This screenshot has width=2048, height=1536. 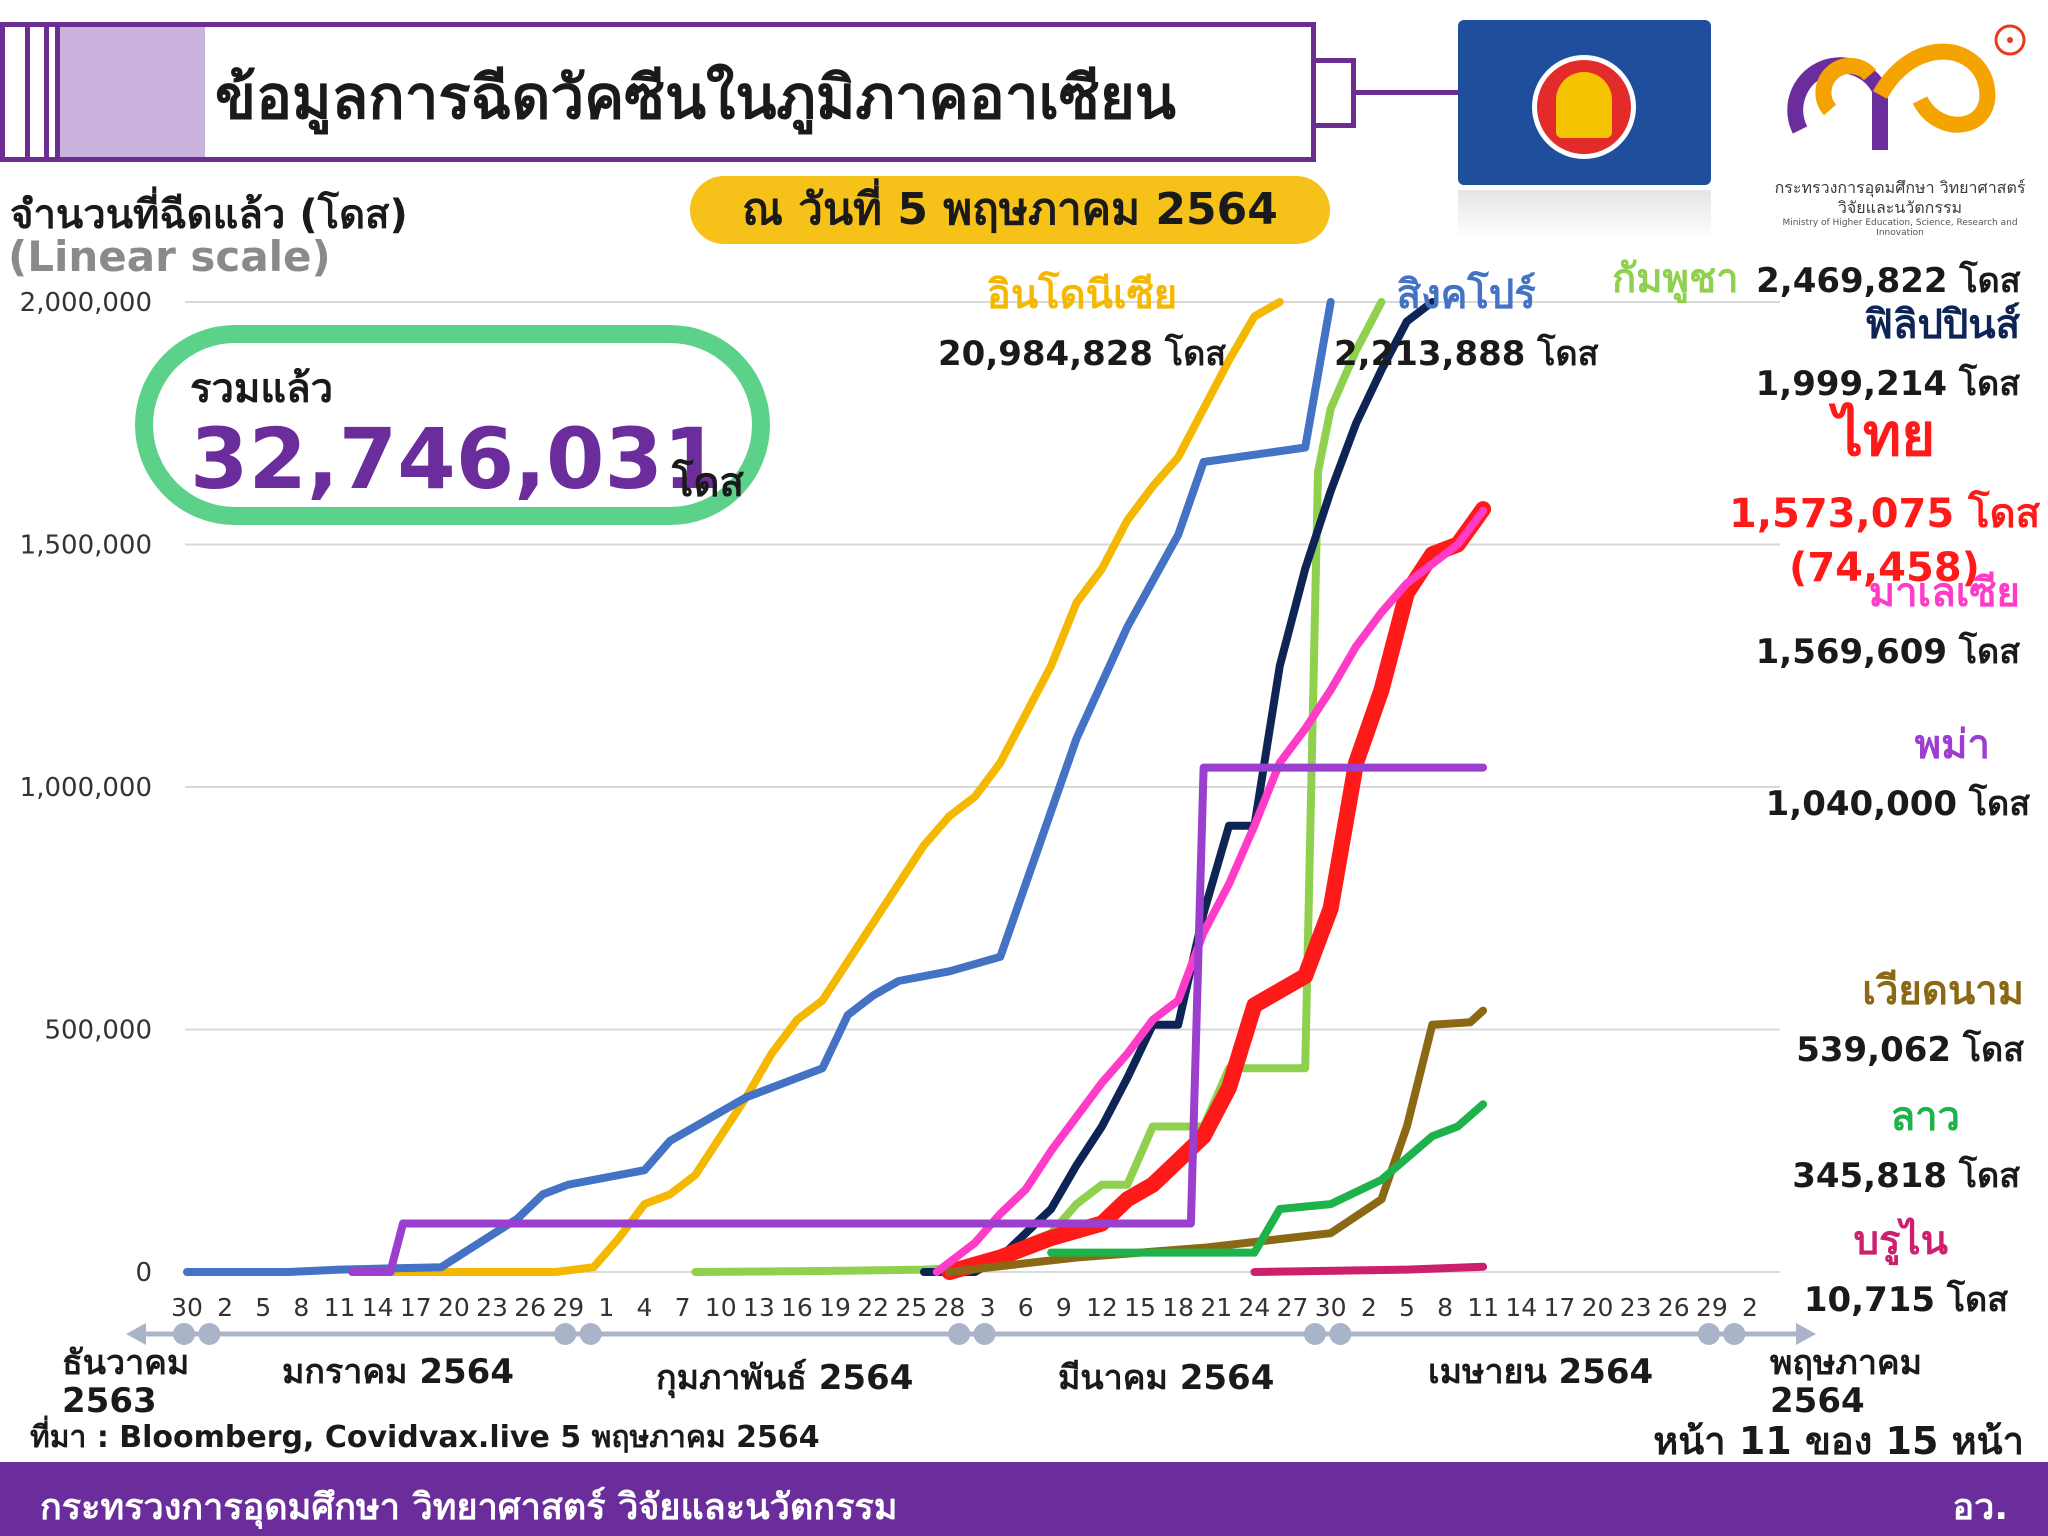 I want to click on syringe-fill, so click(x=132, y=92).